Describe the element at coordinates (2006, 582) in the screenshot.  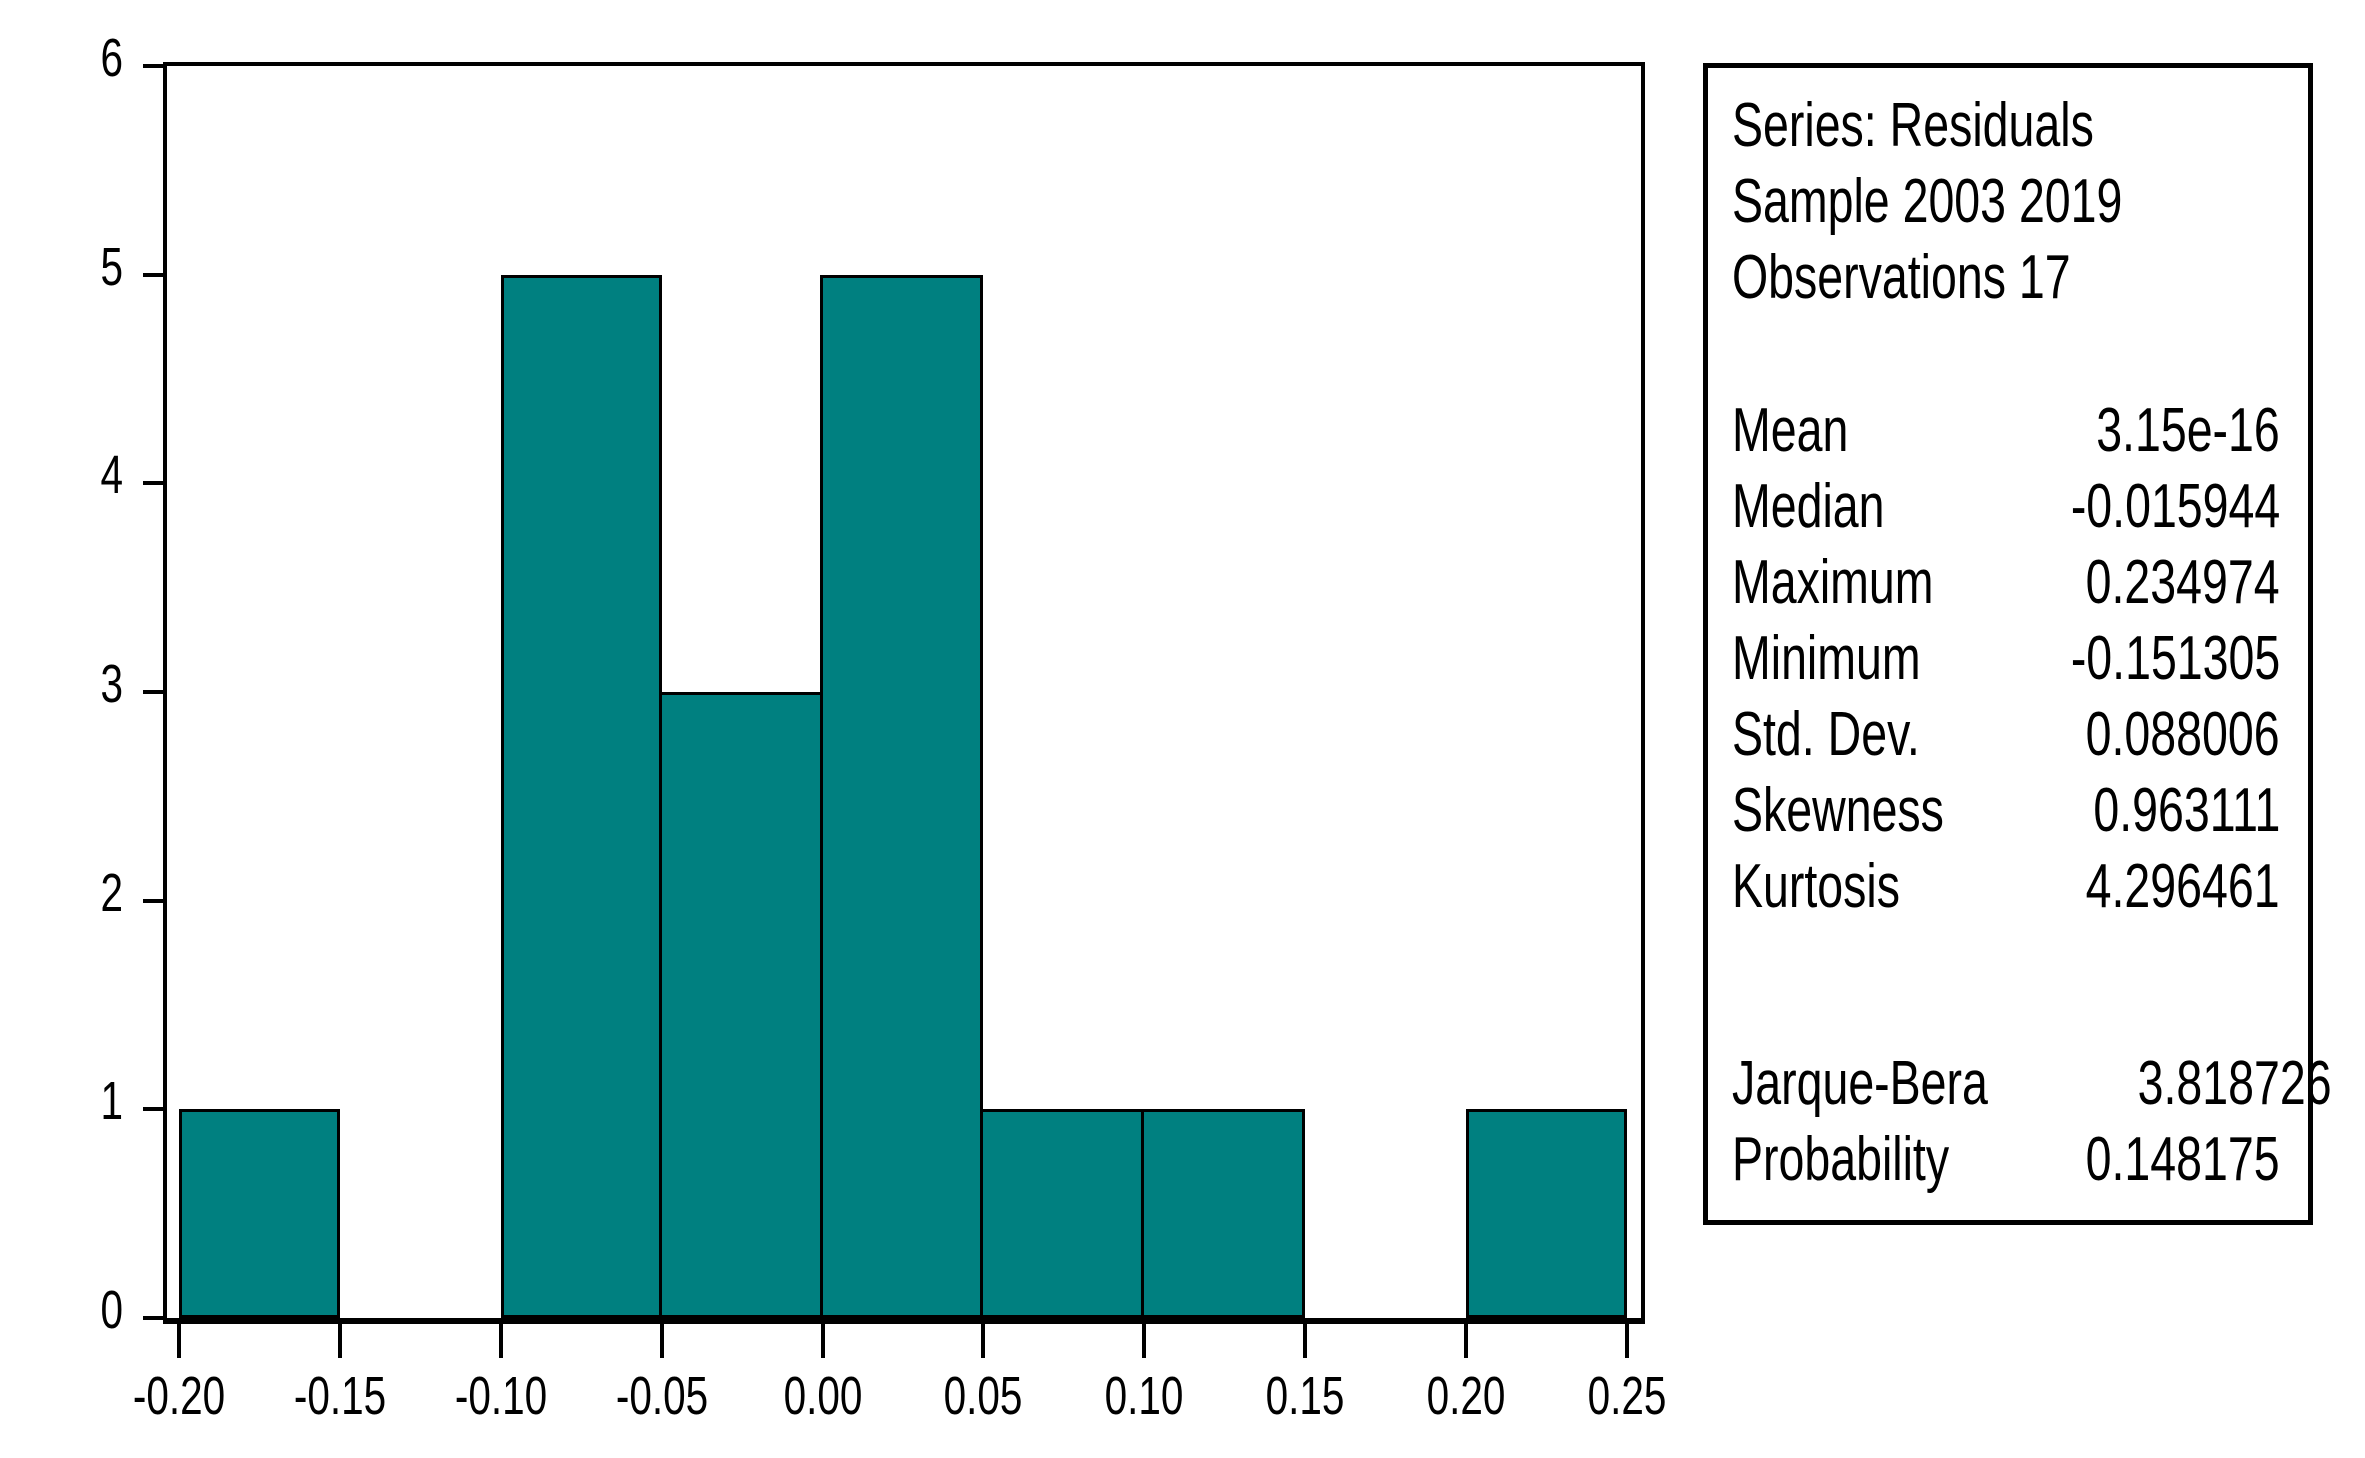
I see `stat-row-maximum: Maximum 0.234974` at that location.